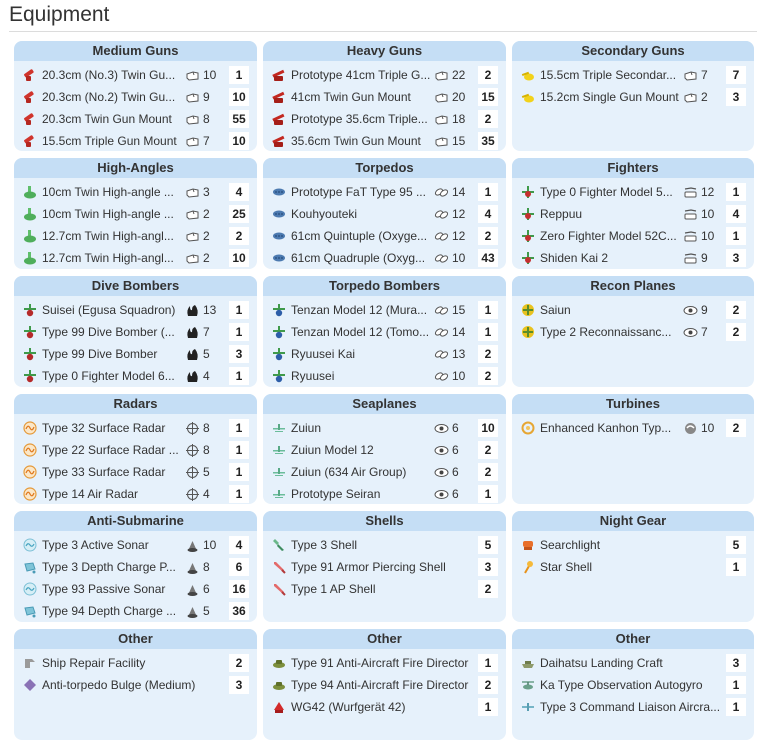  What do you see at coordinates (192, 75) in the screenshot?
I see `firepower-fist-icon` at bounding box center [192, 75].